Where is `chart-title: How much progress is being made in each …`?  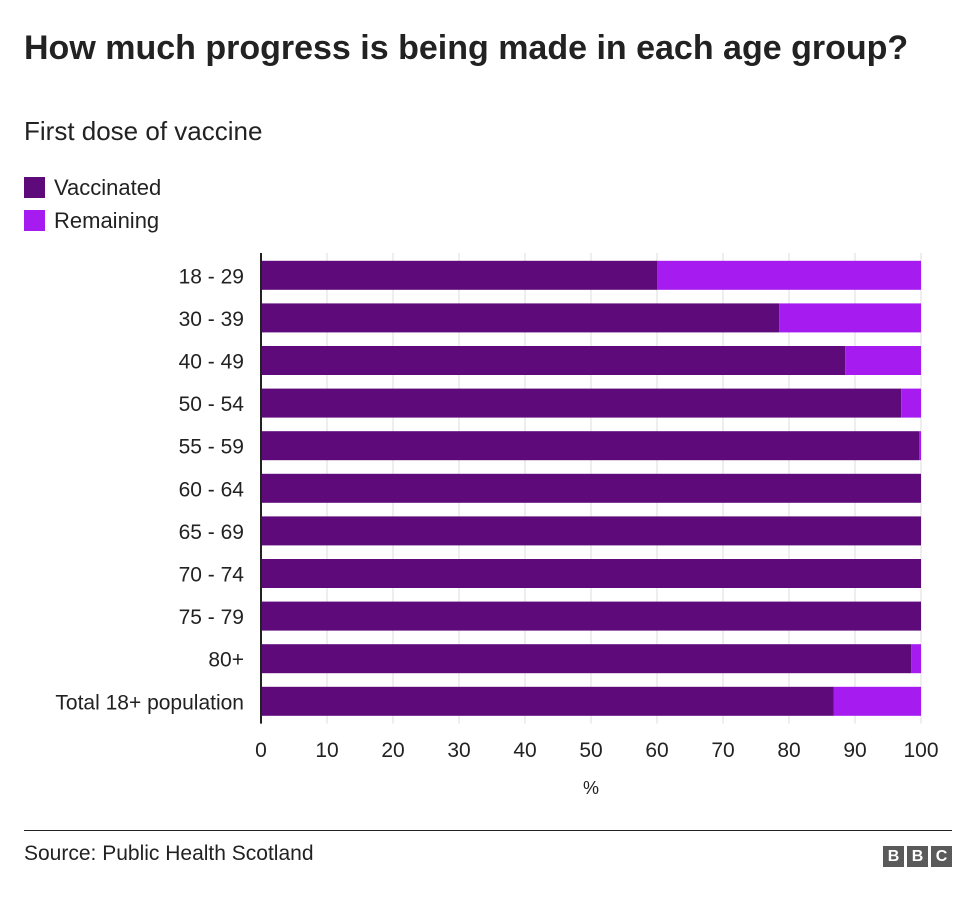
chart-title: How much progress is being made in each … is located at coordinates (466, 48).